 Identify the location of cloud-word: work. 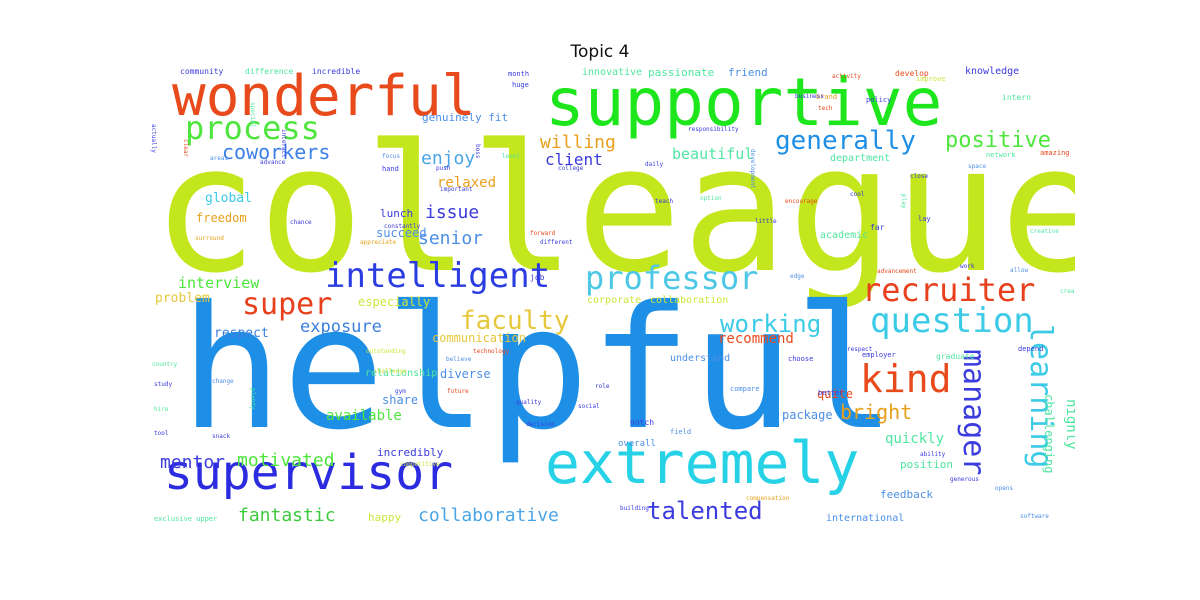
(967, 266).